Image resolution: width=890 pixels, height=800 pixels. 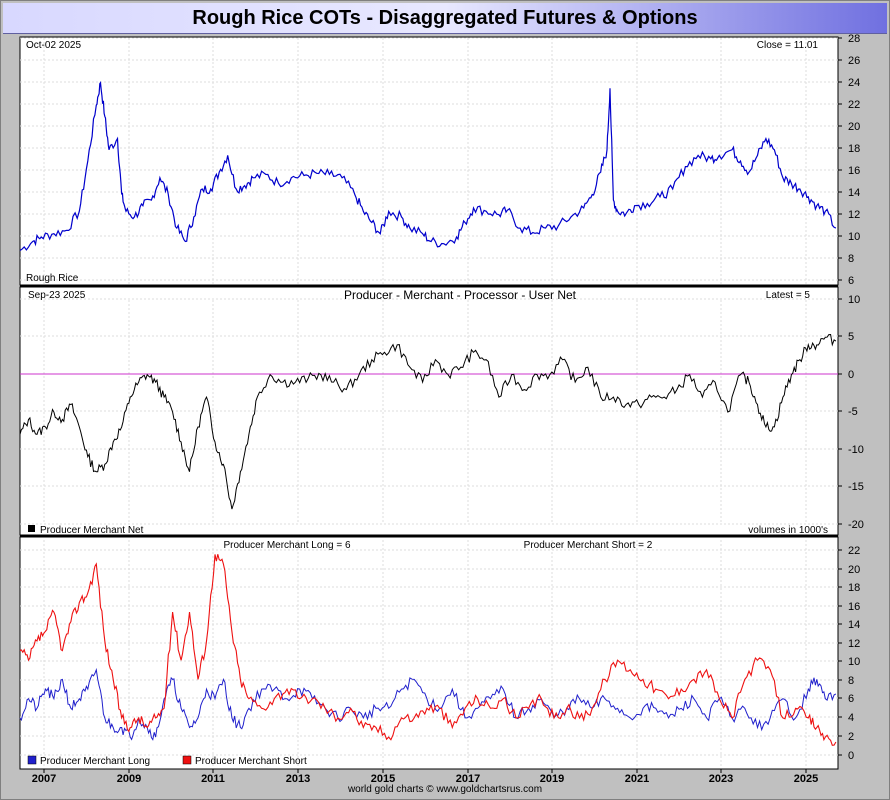 What do you see at coordinates (187, 760) in the screenshot?
I see `short-legend-swatch` at bounding box center [187, 760].